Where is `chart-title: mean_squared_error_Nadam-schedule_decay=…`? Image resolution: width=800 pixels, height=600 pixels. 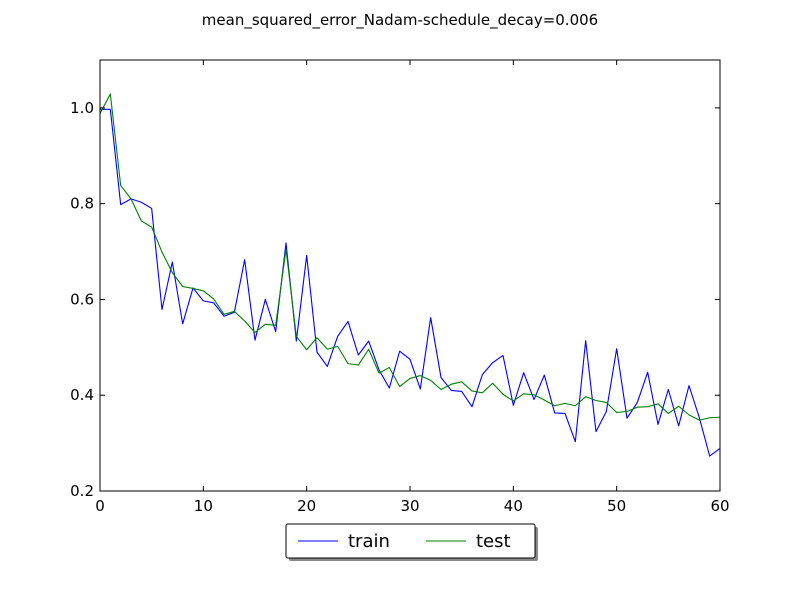 chart-title: mean_squared_error_Nadam-schedule_decay=… is located at coordinates (400, 20).